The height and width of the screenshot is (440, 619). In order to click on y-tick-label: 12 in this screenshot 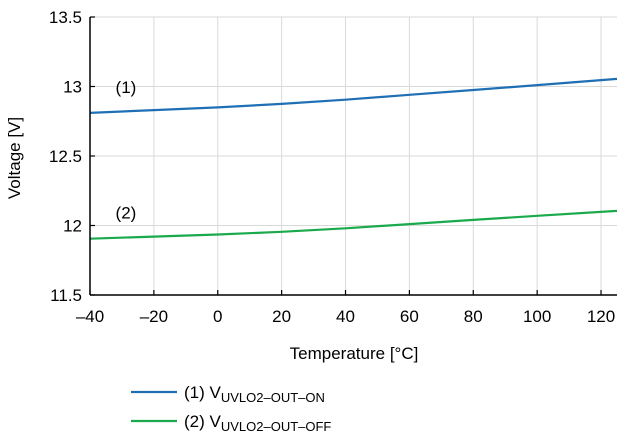, I will do `click(72, 226)`.